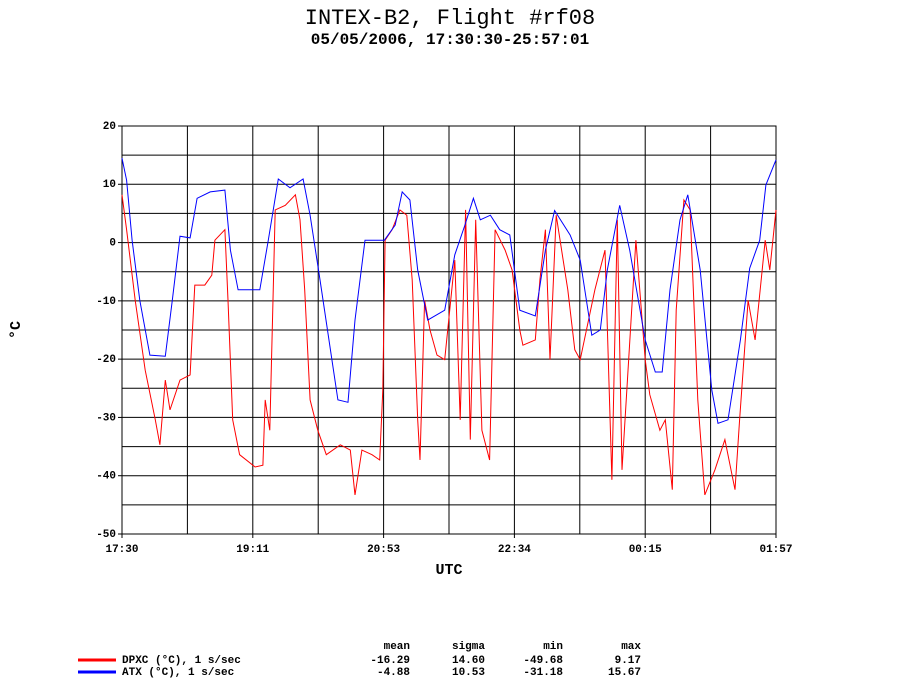  I want to click on x-tick-label: 17:30, so click(121, 550).